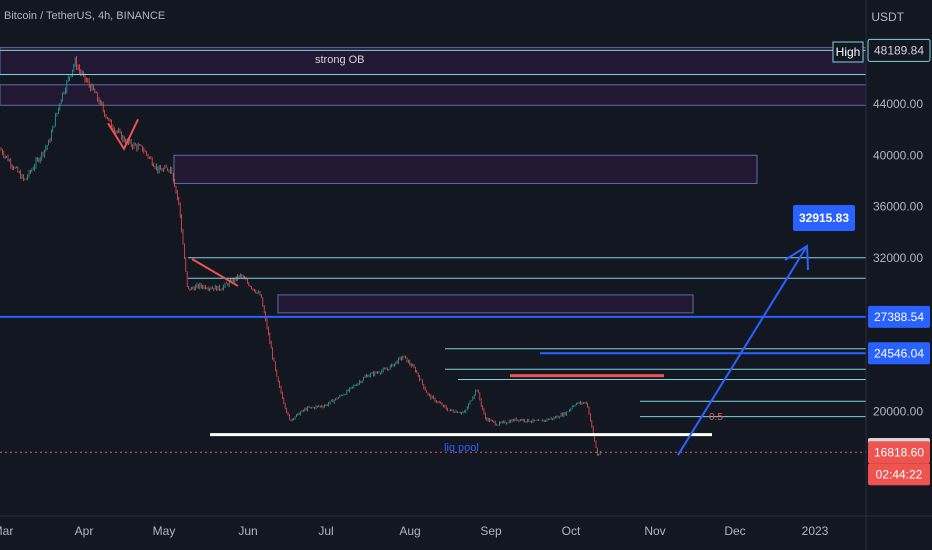 The image size is (932, 550). I want to click on time-tick: Jun, so click(247, 531).